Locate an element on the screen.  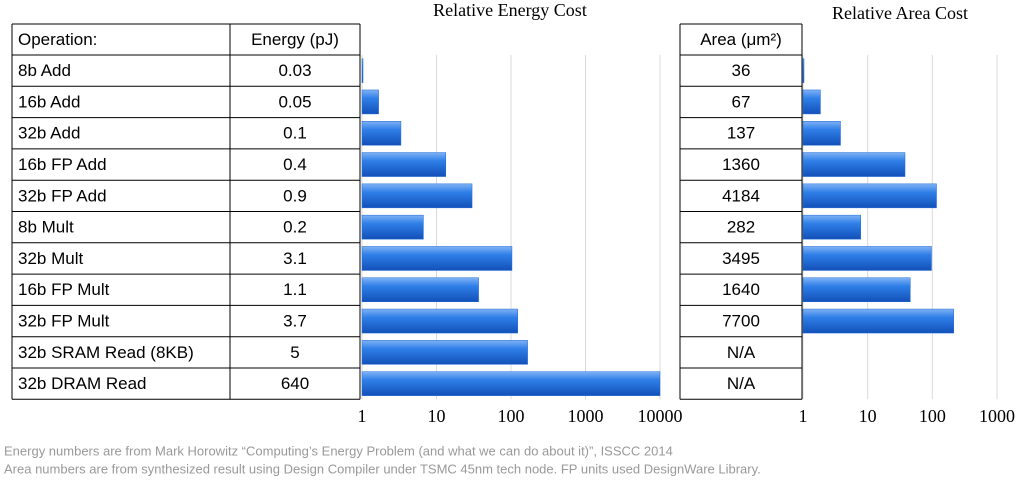
table-cell: 3.1 is located at coordinates (295, 258).